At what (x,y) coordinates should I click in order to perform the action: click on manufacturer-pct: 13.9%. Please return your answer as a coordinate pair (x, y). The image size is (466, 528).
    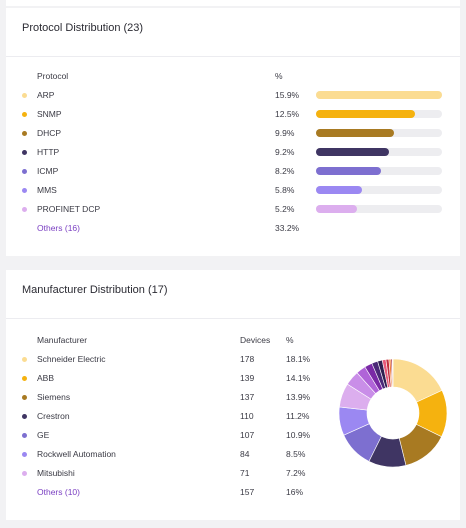
    Looking at the image, I should click on (298, 397).